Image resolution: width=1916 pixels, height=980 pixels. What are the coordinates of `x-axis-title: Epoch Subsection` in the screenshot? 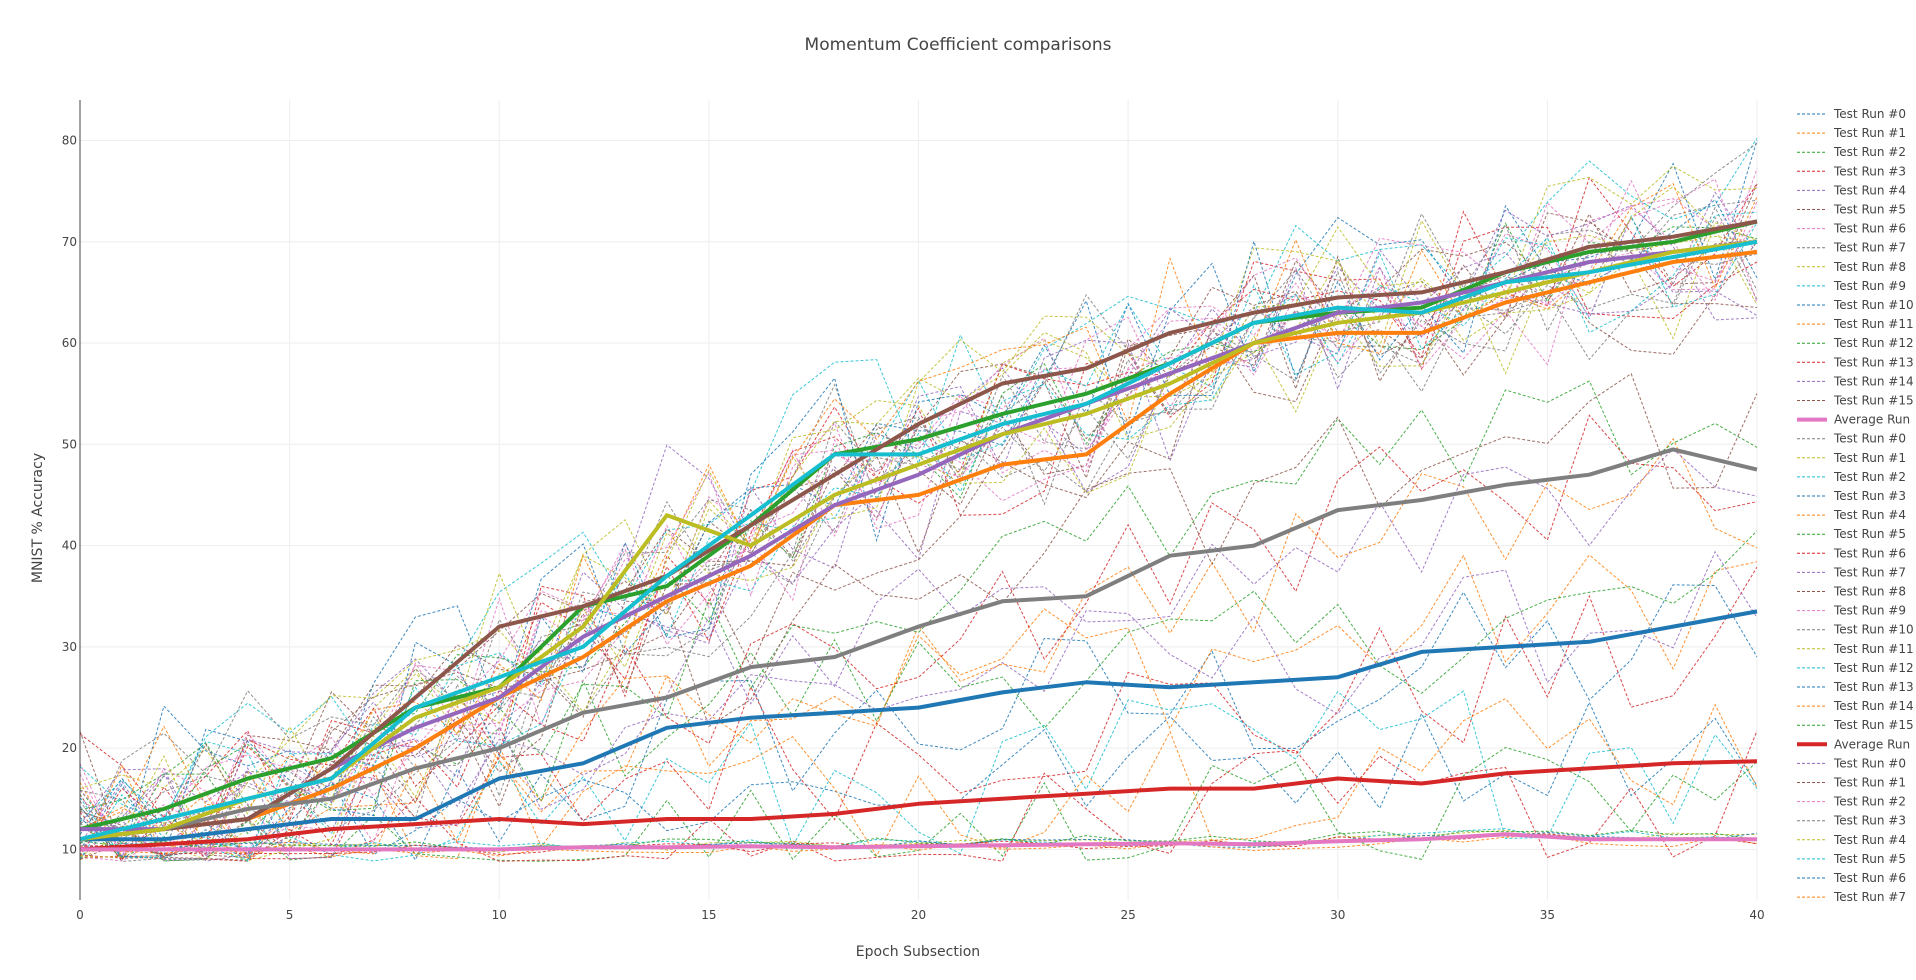 It's located at (918, 952).